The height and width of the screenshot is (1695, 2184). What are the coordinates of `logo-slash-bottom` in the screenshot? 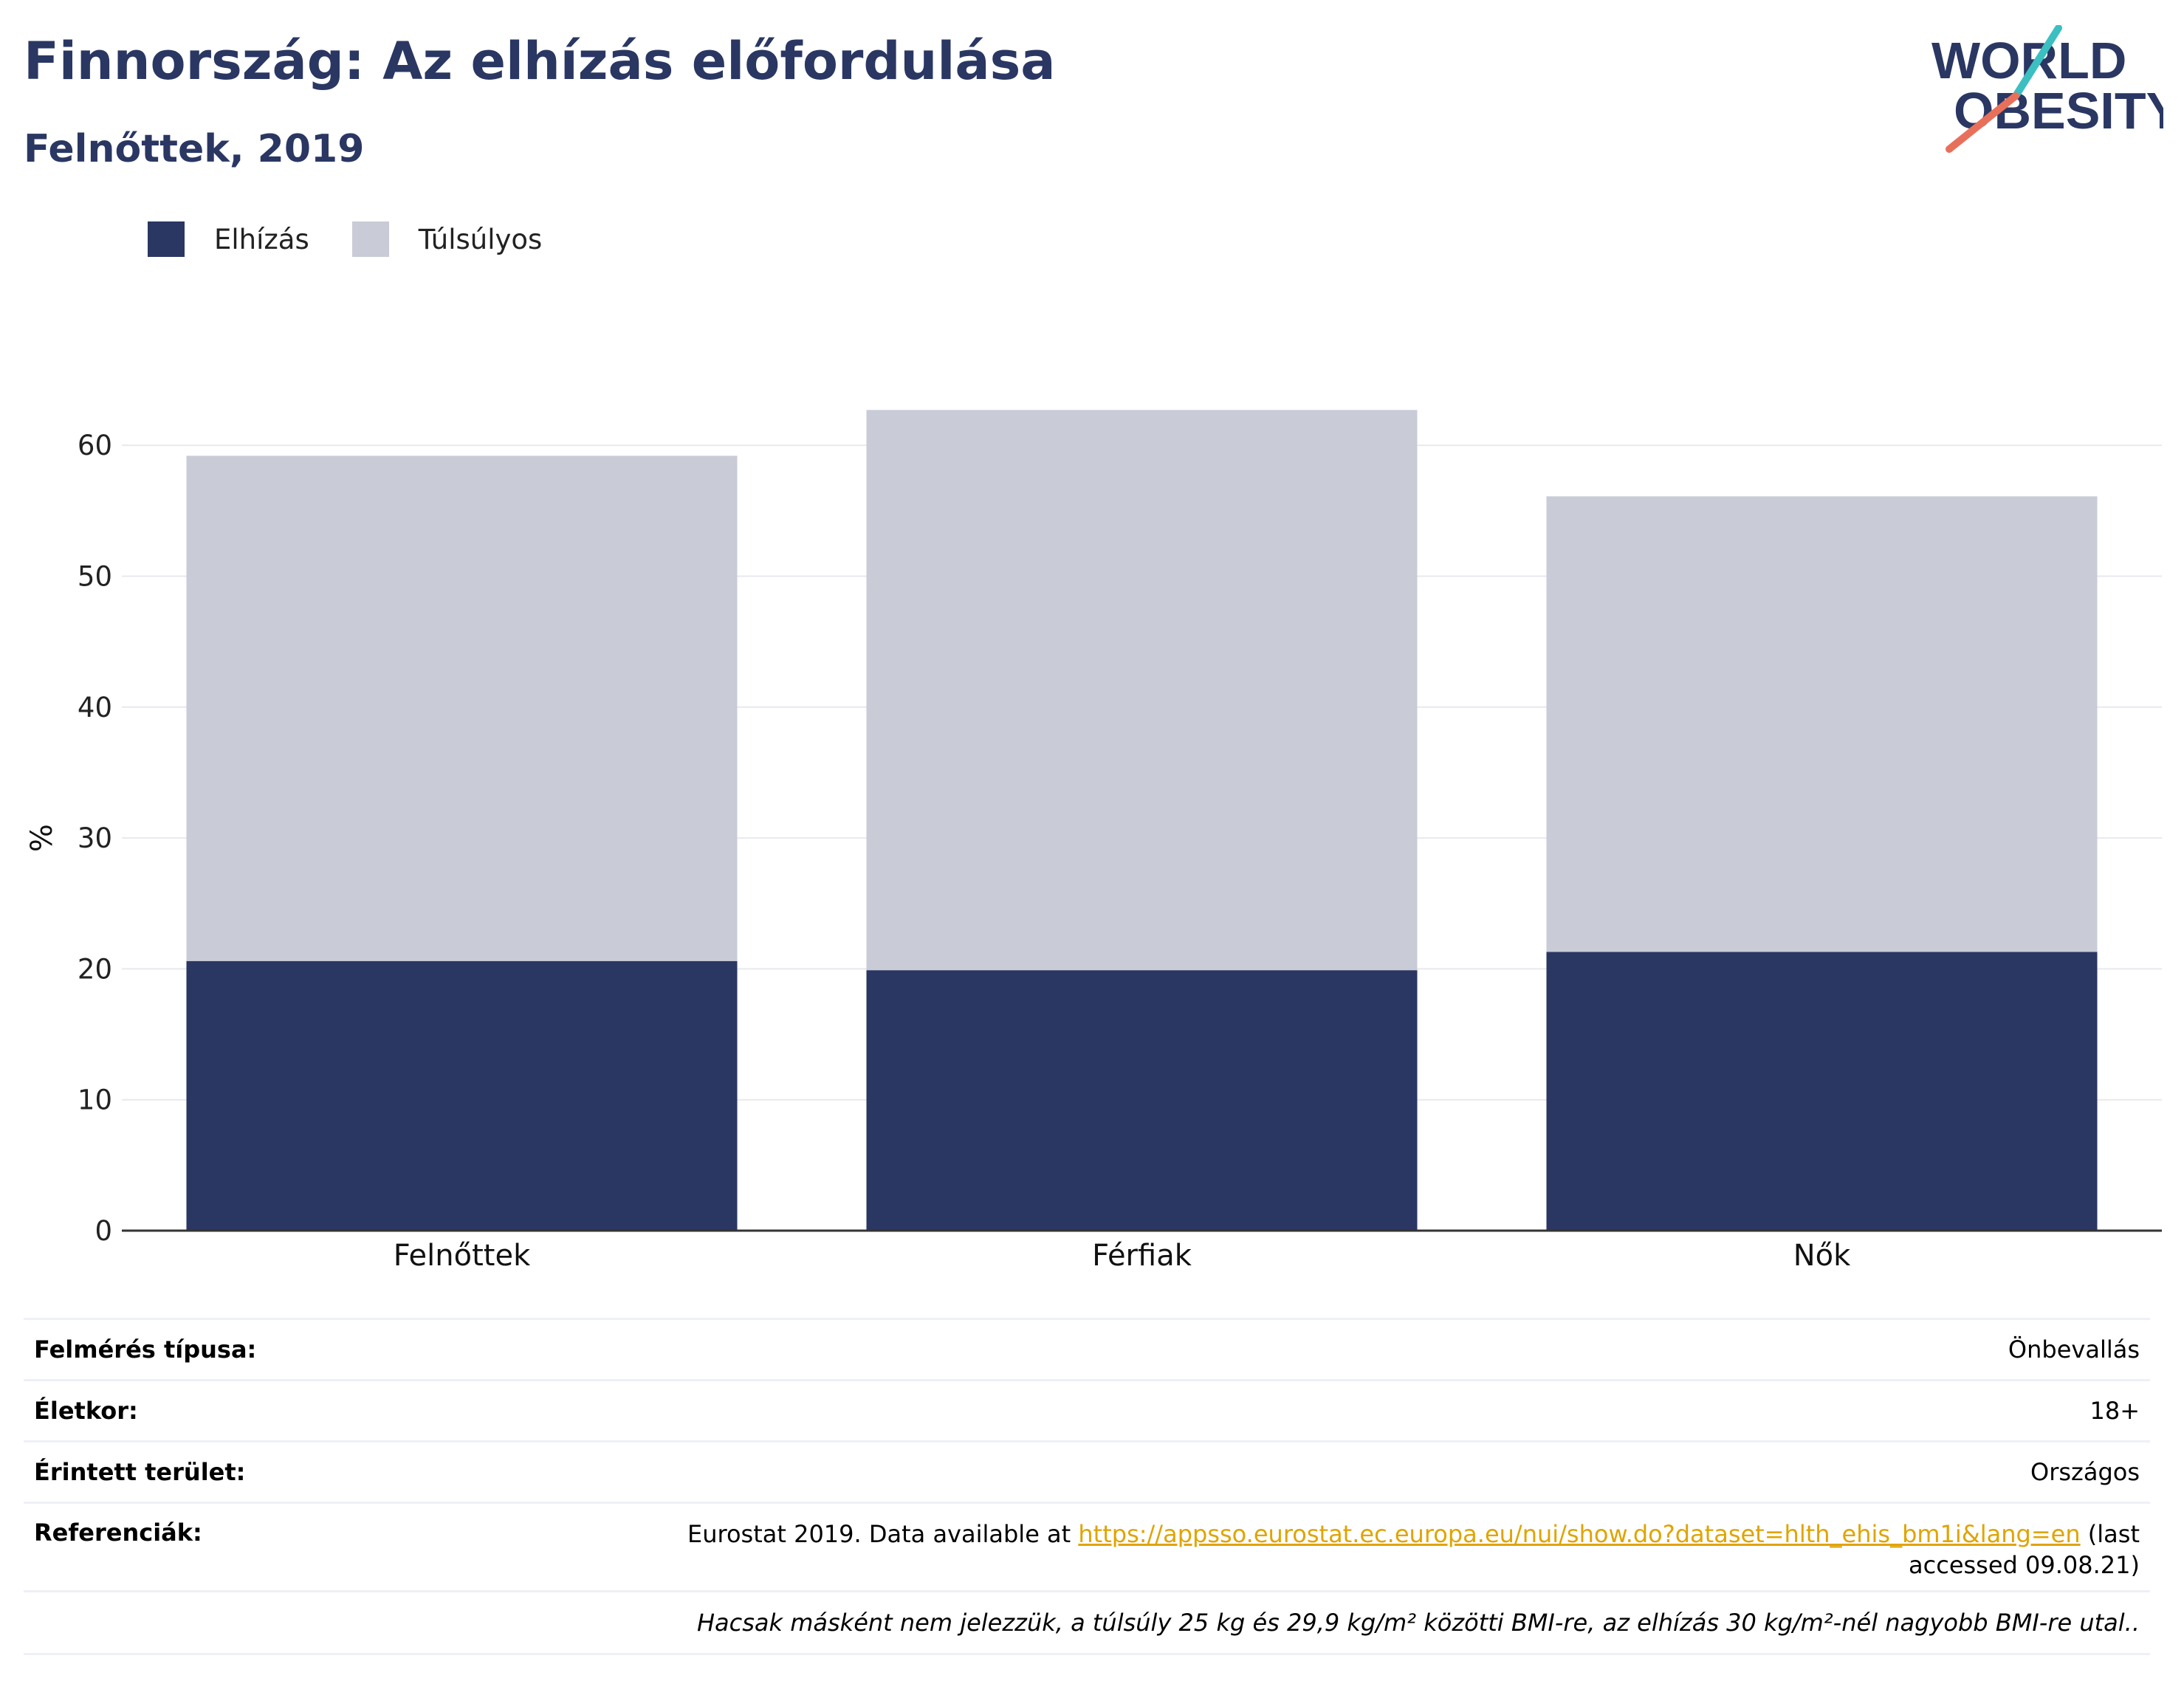 It's located at (1983, 122).